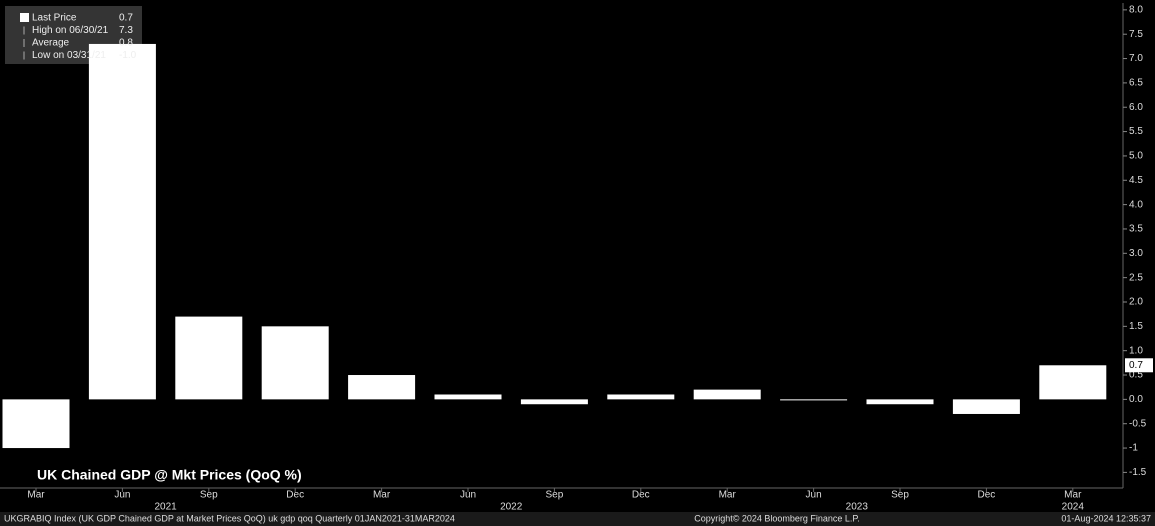  Describe the element at coordinates (169, 475) in the screenshot. I see `chart-title: UK Chained GDP @ Mkt Prices (QoQ %)` at that location.